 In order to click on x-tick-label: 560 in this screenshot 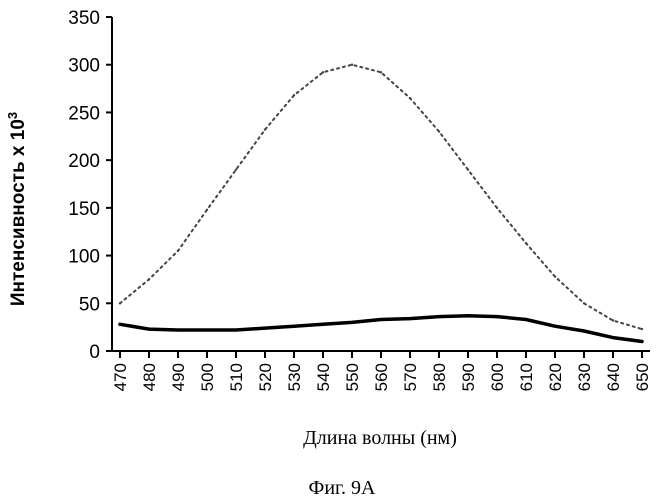, I will do `click(381, 377)`.